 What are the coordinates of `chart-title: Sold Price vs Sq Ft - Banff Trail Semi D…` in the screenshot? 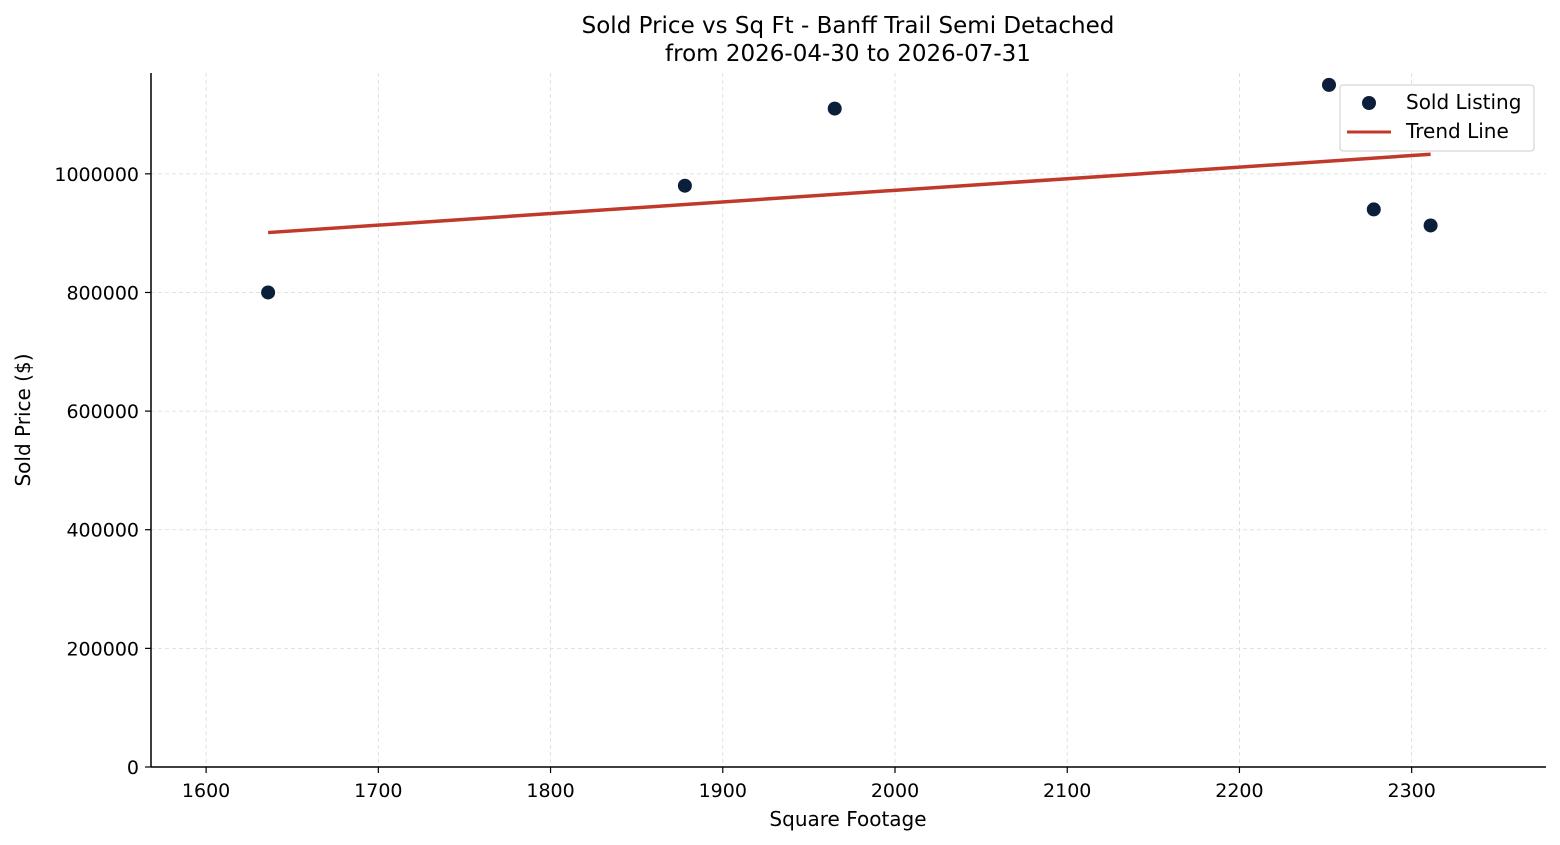 It's located at (848, 26).